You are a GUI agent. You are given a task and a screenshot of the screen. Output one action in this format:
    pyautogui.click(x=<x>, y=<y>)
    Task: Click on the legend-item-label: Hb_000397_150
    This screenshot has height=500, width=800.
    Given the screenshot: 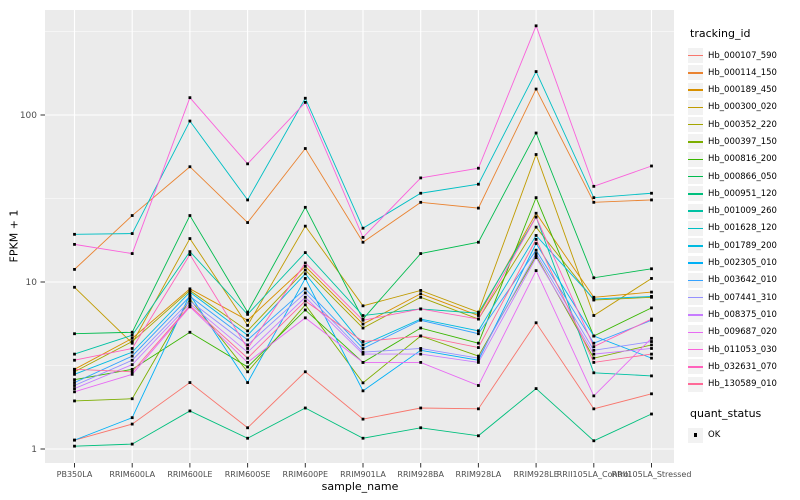 What is the action you would take?
    pyautogui.click(x=742, y=141)
    